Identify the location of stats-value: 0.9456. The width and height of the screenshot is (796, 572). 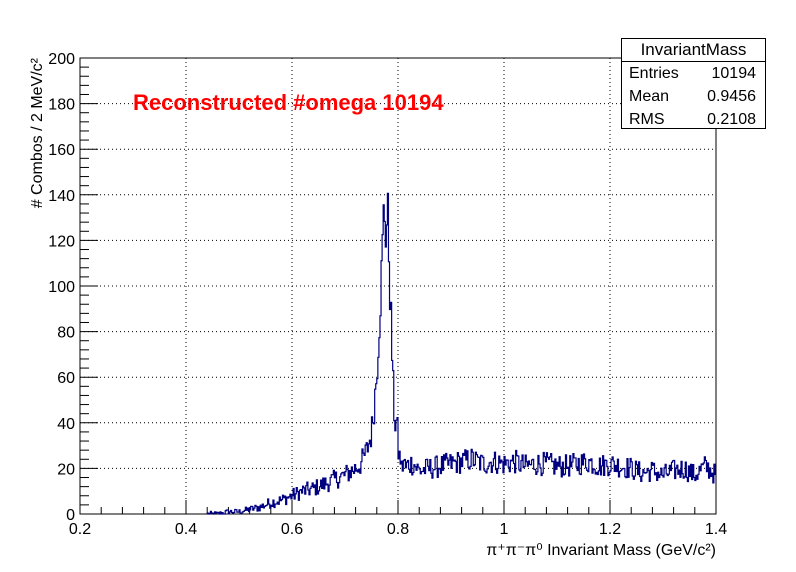
(731, 96).